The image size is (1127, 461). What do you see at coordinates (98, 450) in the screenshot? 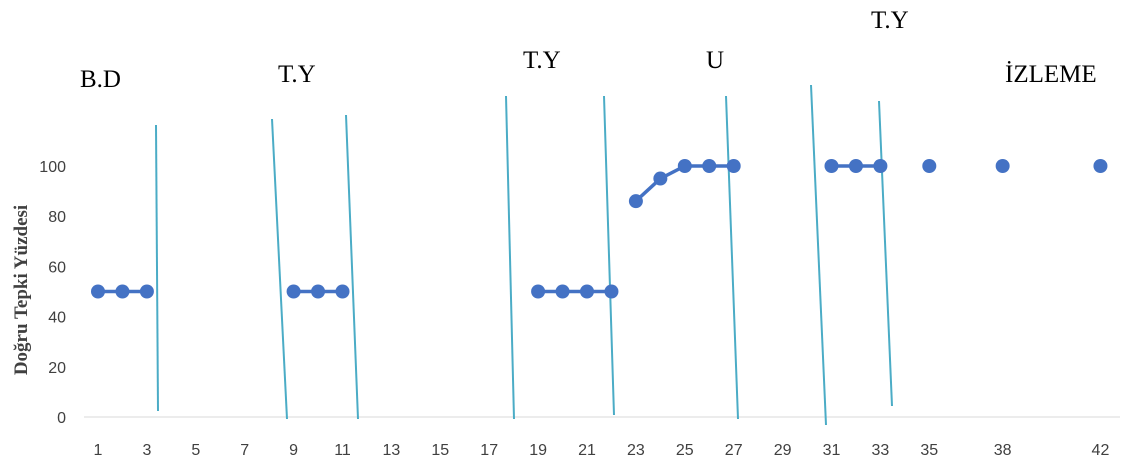
I see `x-tick-label: 1` at bounding box center [98, 450].